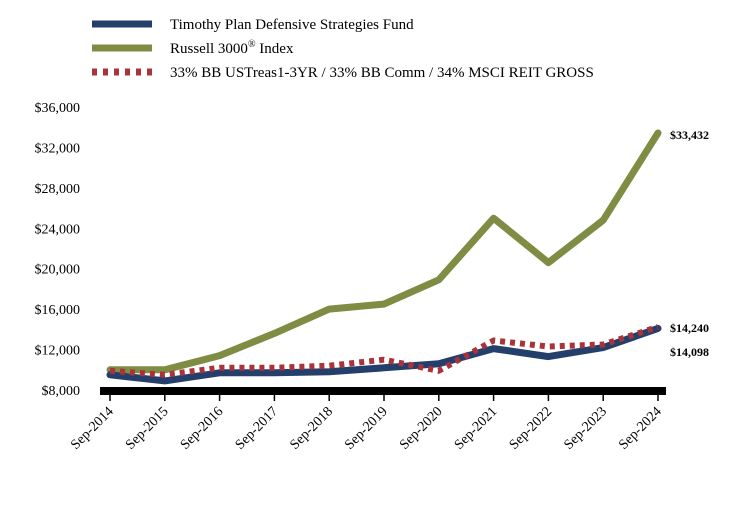  Describe the element at coordinates (92, 428) in the screenshot. I see `x-tick-label: Sep-2014` at that location.